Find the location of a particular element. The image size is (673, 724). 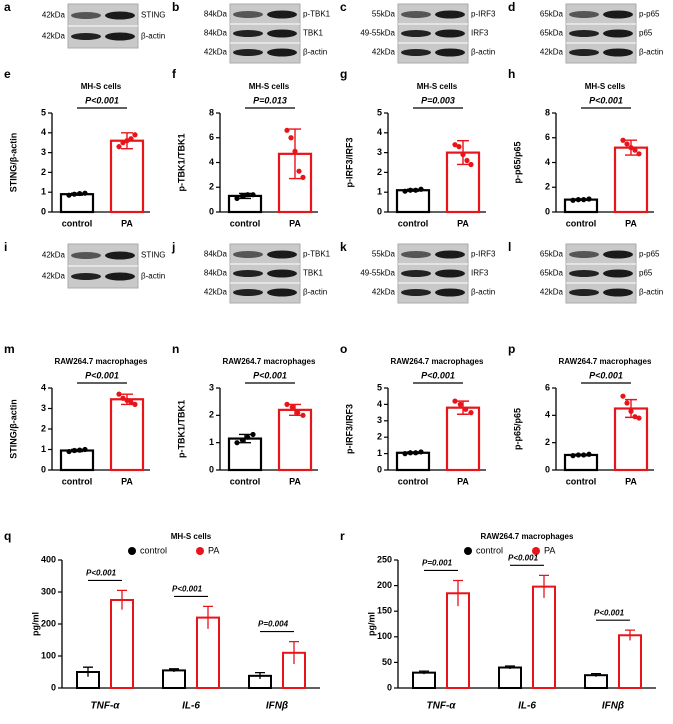

y-axis-label: p-p65/p65 is located at coordinates (517, 162).